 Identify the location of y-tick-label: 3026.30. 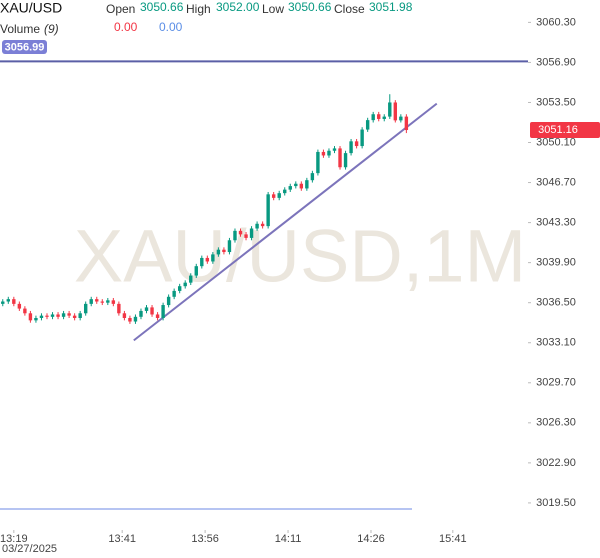
(556, 423).